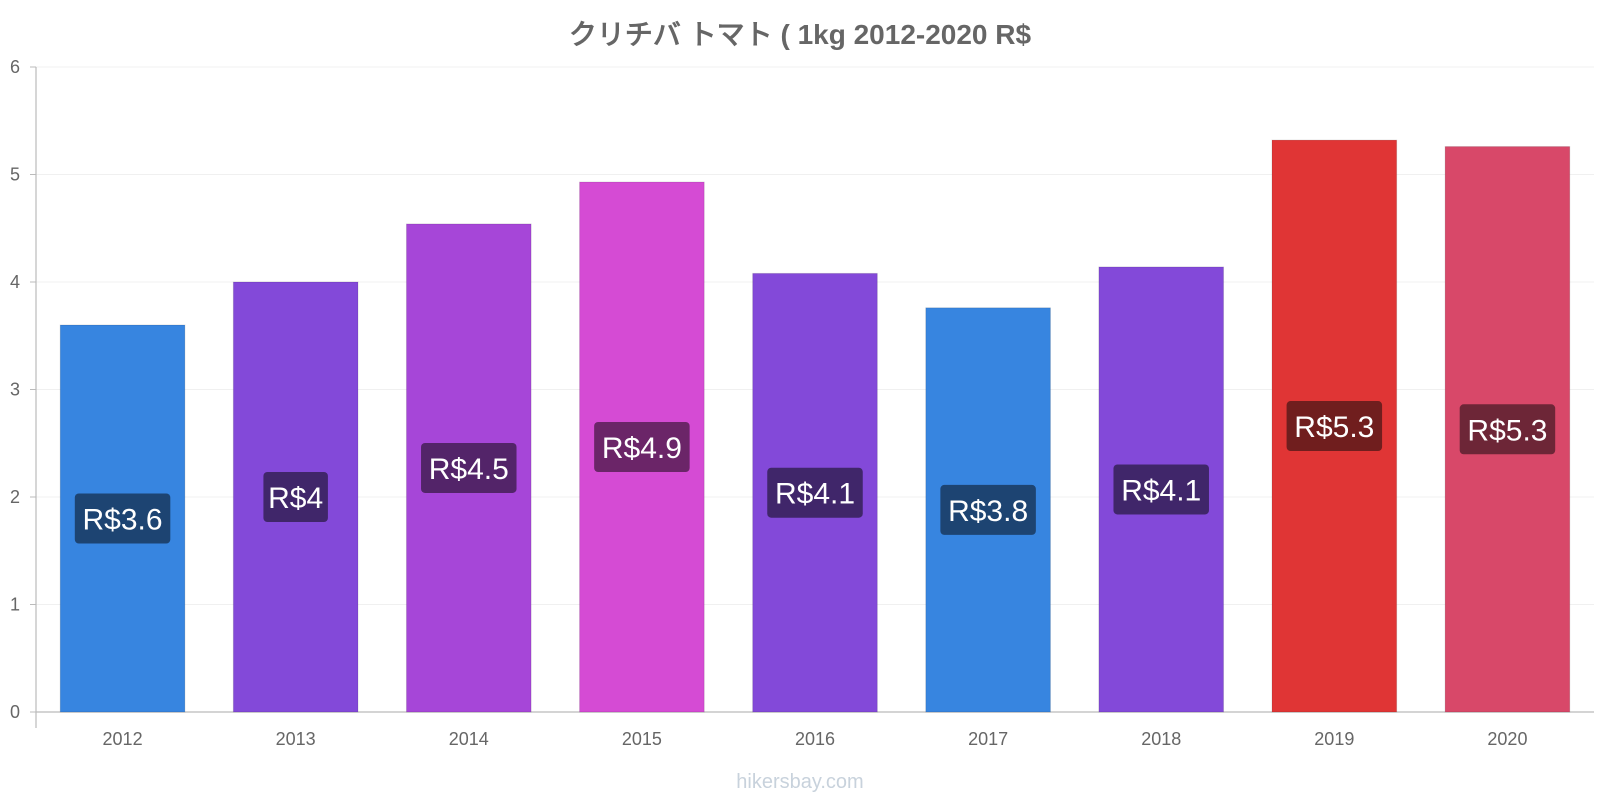 The image size is (1600, 800). Describe the element at coordinates (15, 390) in the screenshot. I see `y-tick-label: 3` at that location.